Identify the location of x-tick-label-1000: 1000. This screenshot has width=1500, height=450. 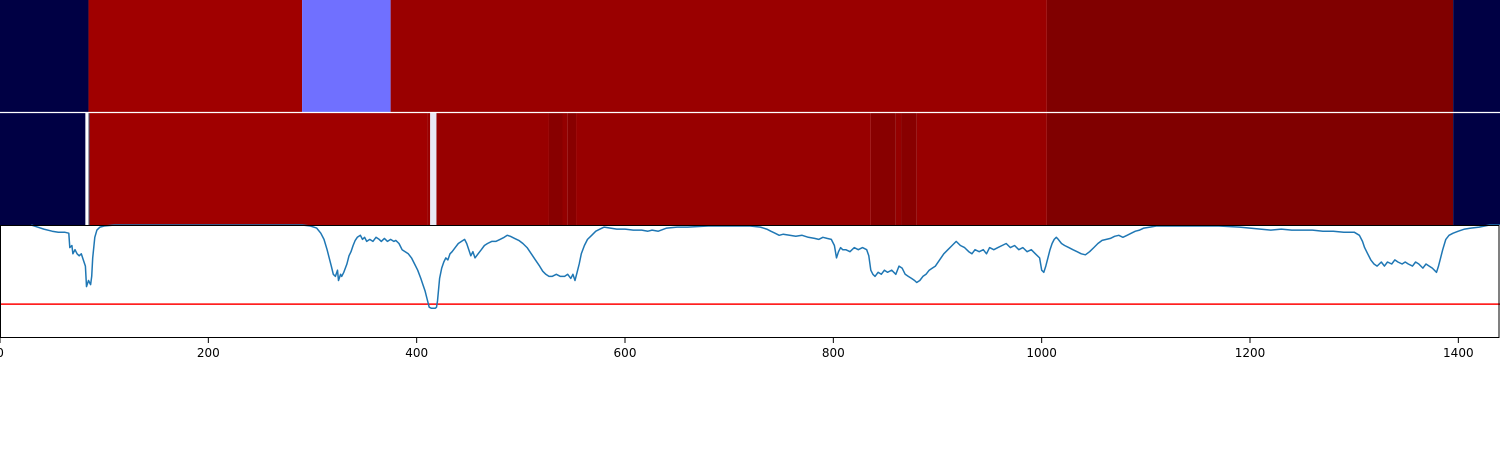
(1041, 353).